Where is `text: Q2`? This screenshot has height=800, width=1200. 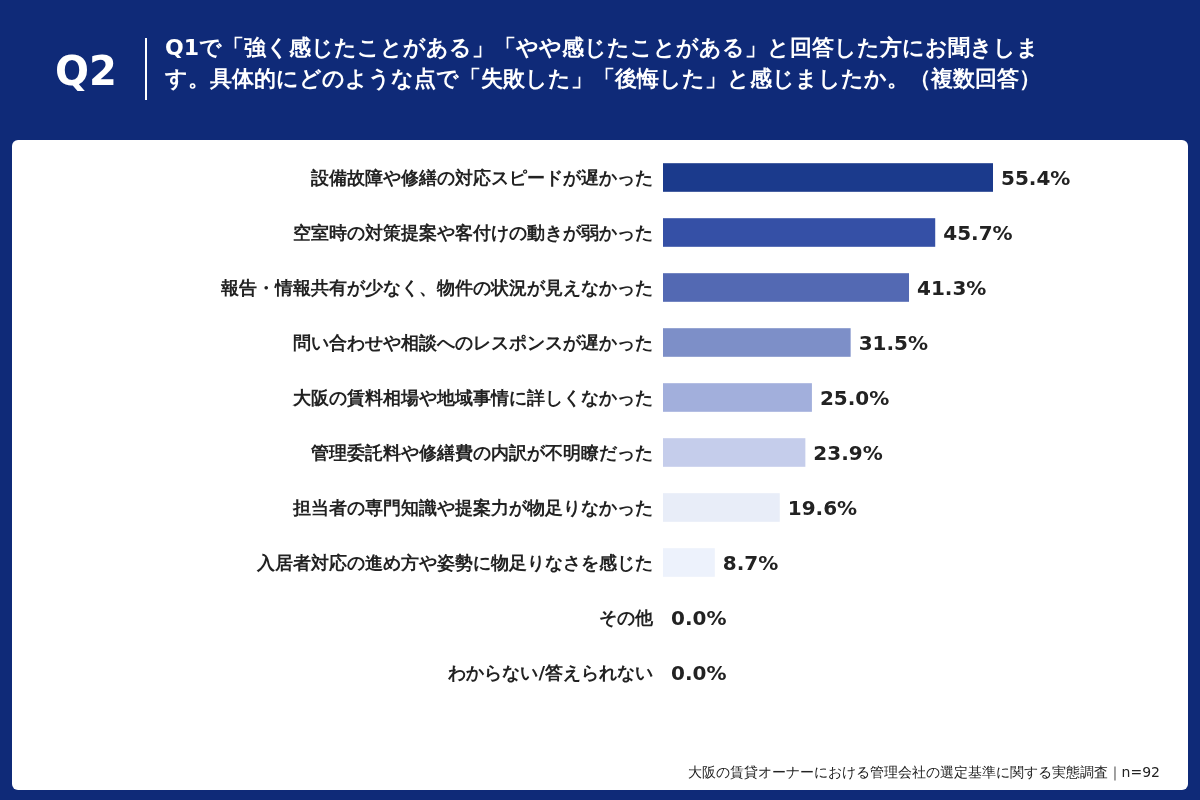
text: Q2 is located at coordinates (86, 71).